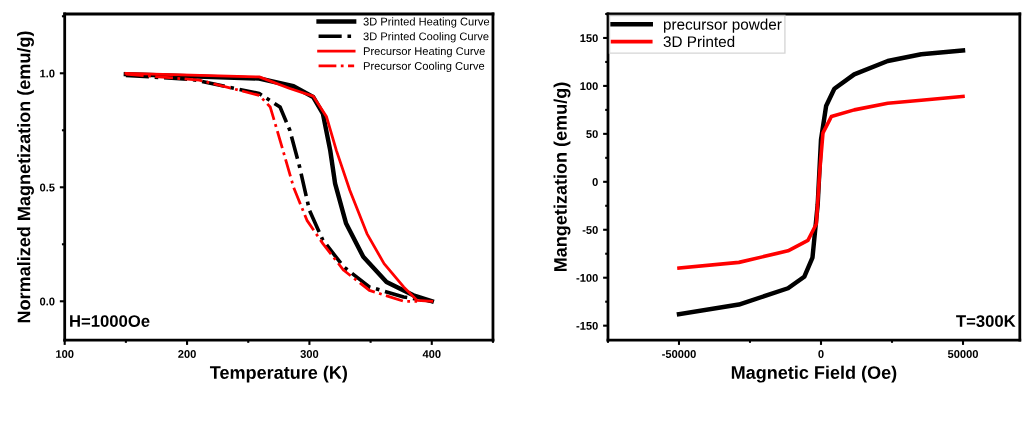 This screenshot has height=424, width=1027. I want to click on y-tick-label: 50, so click(592, 134).